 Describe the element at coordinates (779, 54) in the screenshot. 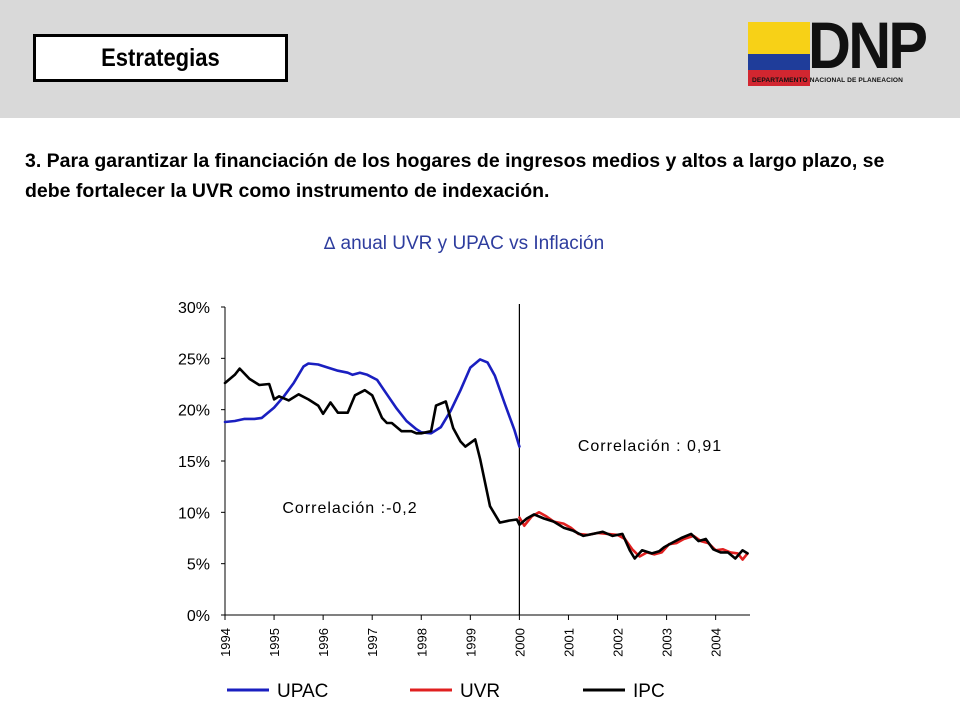

I see `colombia-flag-icon` at that location.